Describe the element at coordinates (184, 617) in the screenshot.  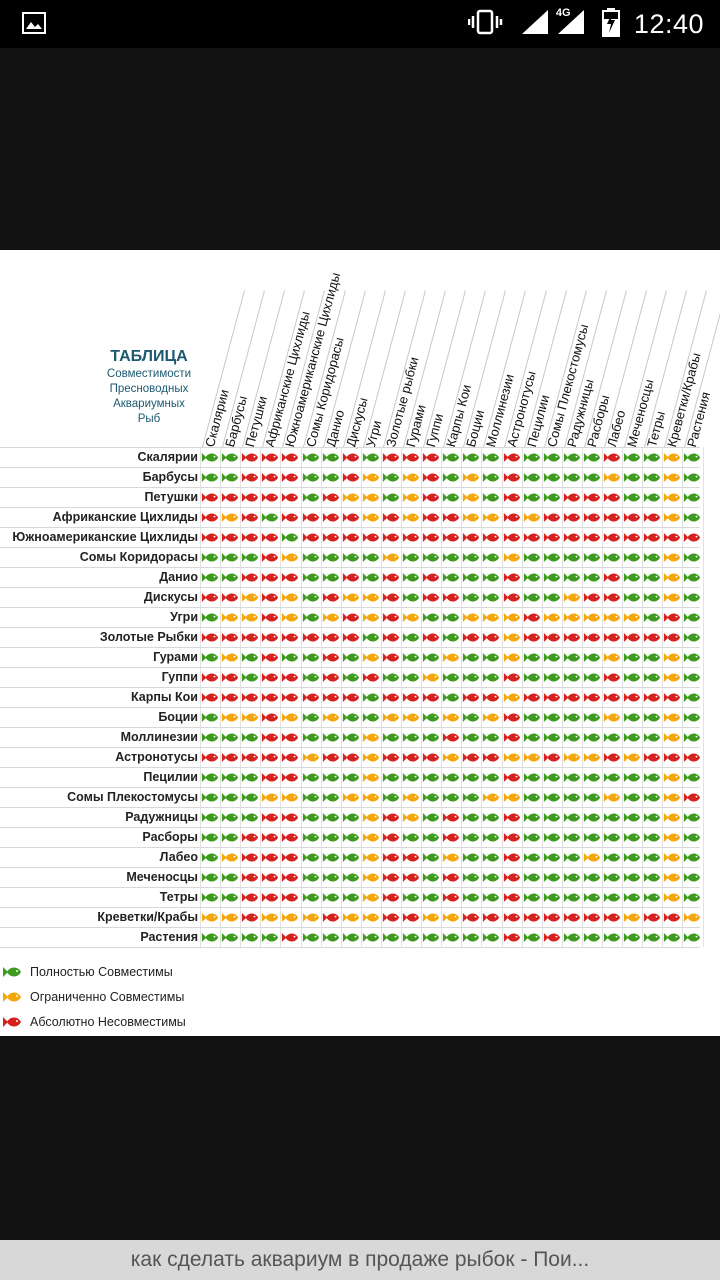
I see `row-label: Угри` at that location.